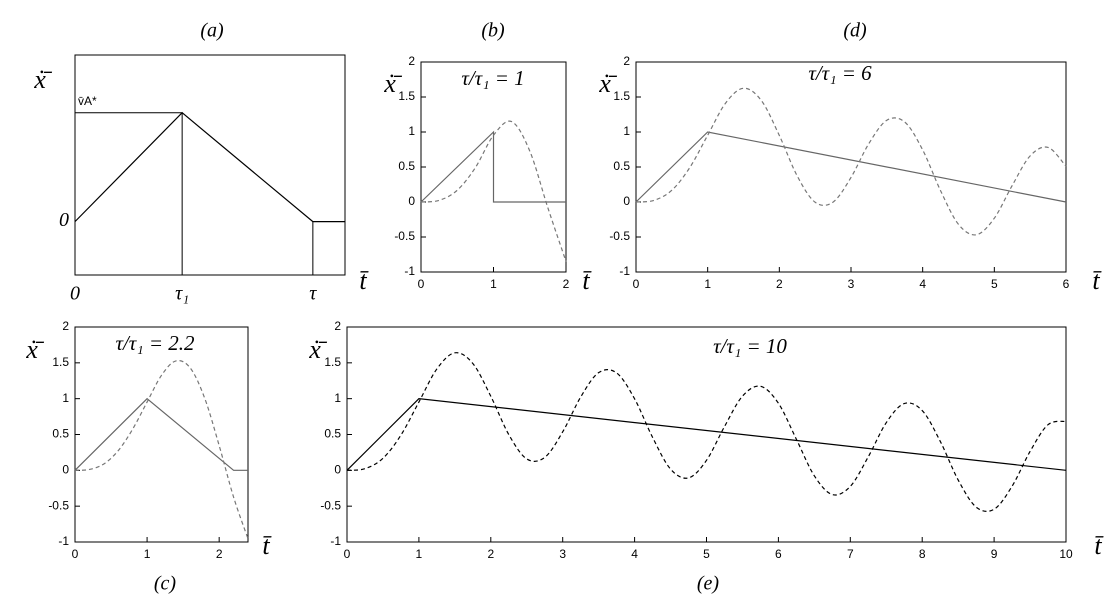 This screenshot has height=616, width=1119. What do you see at coordinates (212, 31) in the screenshot?
I see `panel-caption: (a)` at bounding box center [212, 31].